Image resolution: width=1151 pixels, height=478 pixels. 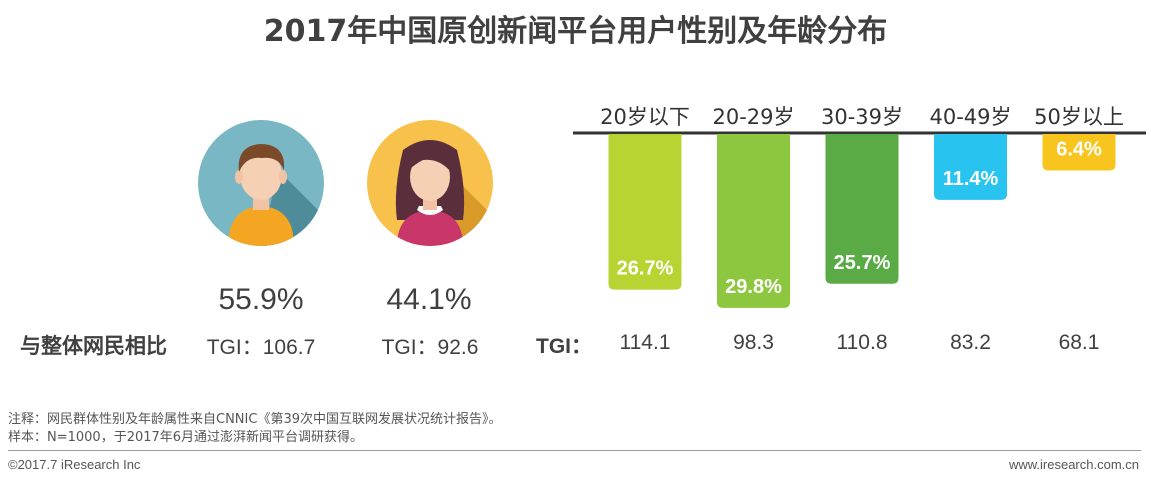 What do you see at coordinates (564, 346) in the screenshot?
I see `tgi-row-label: TGI：` at bounding box center [564, 346].